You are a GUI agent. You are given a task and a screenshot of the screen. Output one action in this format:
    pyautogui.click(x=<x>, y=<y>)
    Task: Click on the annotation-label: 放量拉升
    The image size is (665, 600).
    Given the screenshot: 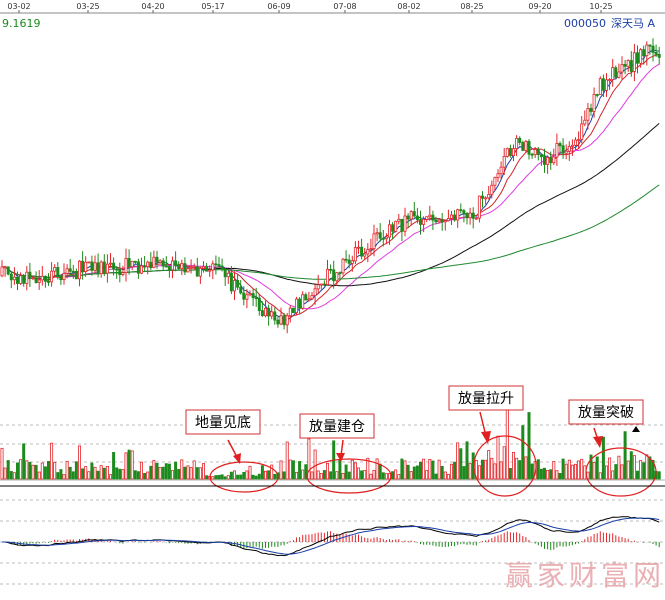 What is the action you would take?
    pyautogui.click(x=486, y=399)
    